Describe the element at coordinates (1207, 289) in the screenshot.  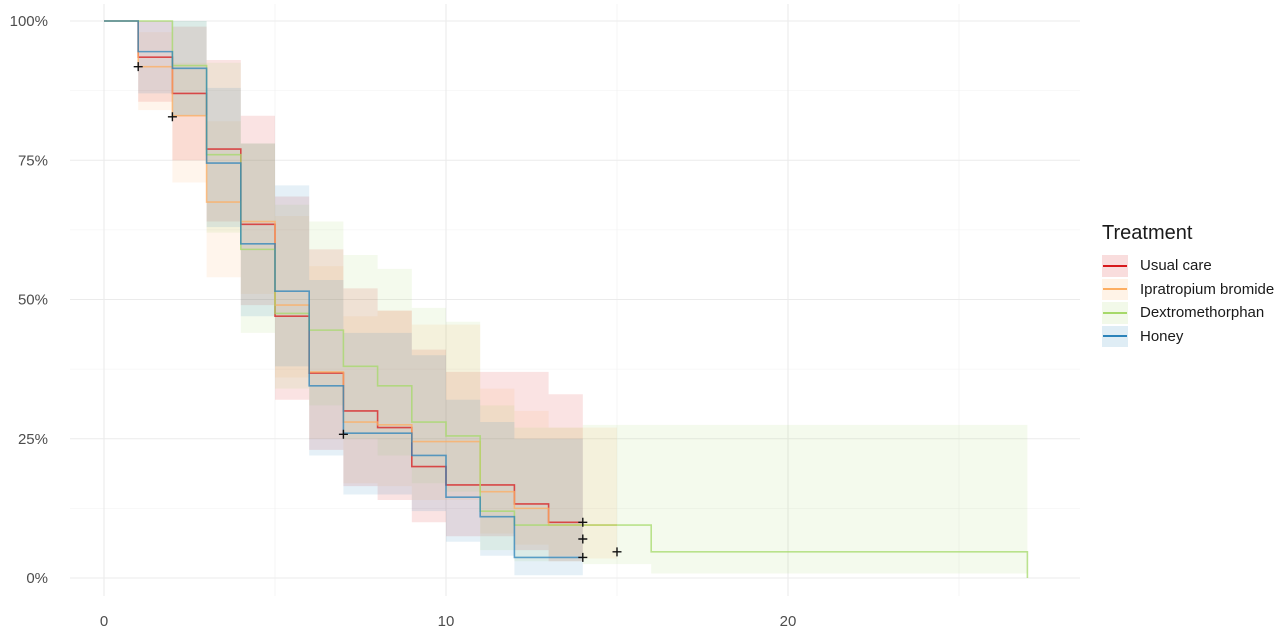
I see `legend-label: Ipratropium bromide` at that location.